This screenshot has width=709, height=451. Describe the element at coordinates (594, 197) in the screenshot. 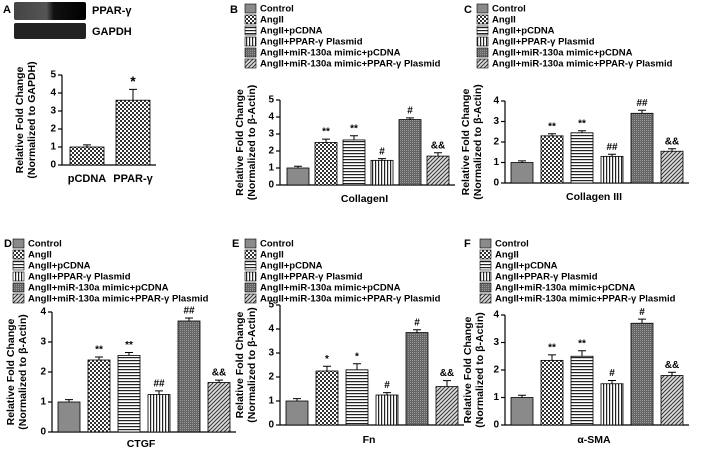

I see `x-axis-label: Collagen III` at that location.